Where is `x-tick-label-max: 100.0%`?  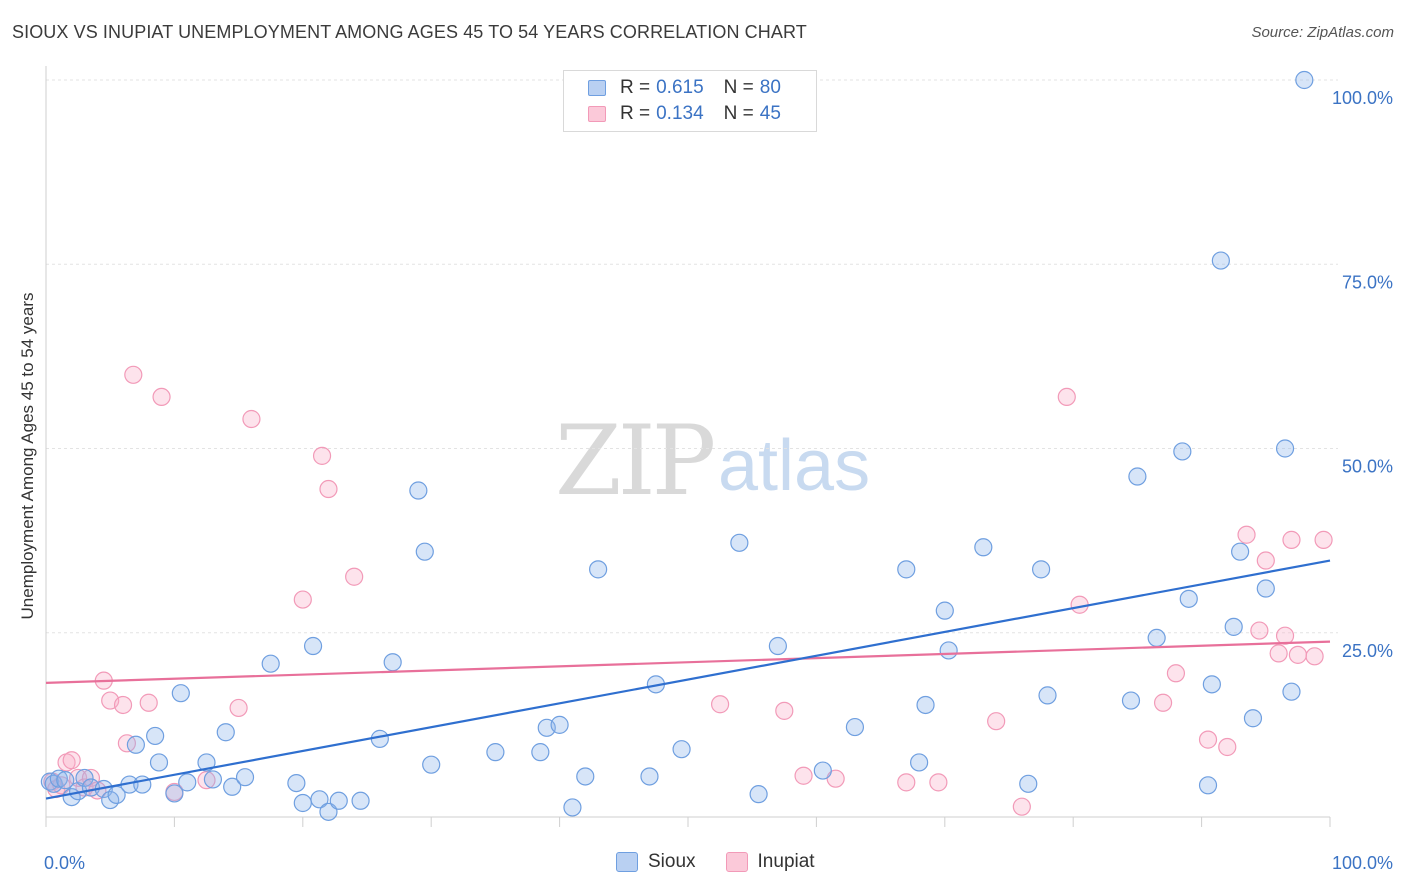 x-tick-label-max: 100.0% is located at coordinates (1362, 863).